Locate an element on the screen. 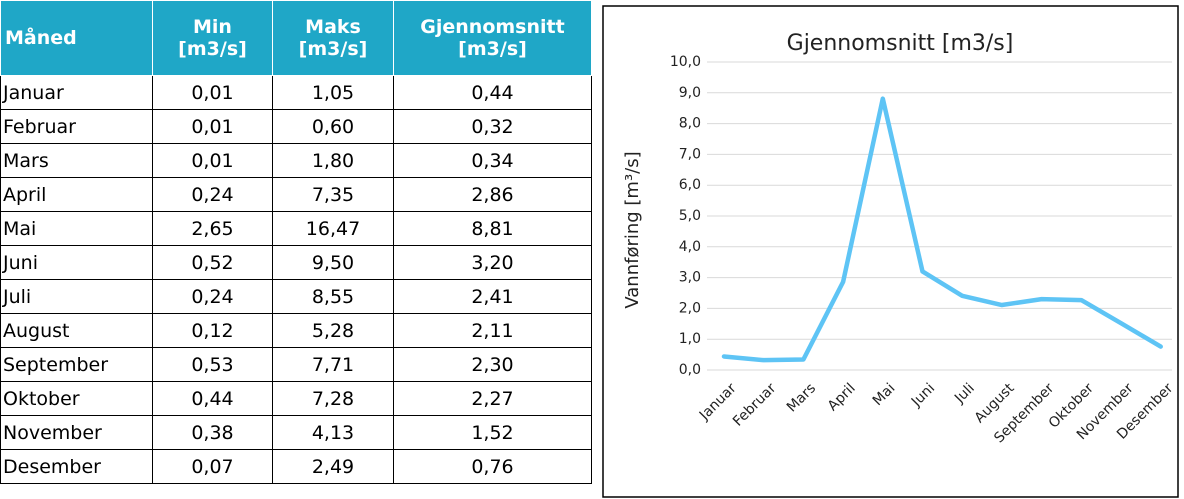  table-cell: 2,30 is located at coordinates (492, 364).